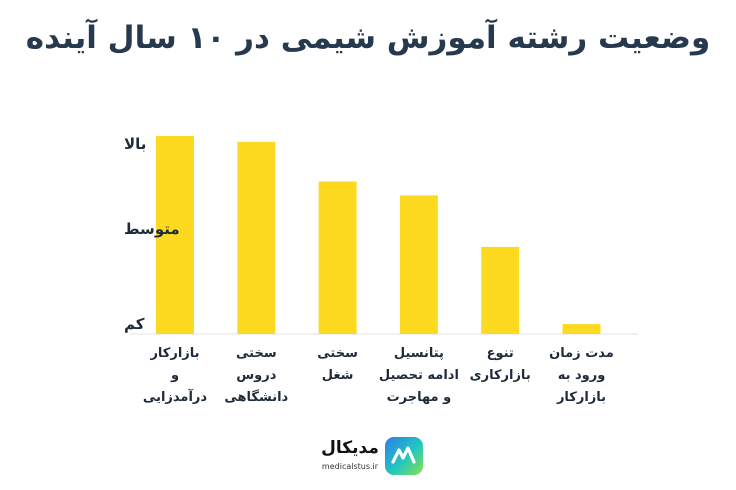  I want to click on medical-logo-icon, so click(404, 456).